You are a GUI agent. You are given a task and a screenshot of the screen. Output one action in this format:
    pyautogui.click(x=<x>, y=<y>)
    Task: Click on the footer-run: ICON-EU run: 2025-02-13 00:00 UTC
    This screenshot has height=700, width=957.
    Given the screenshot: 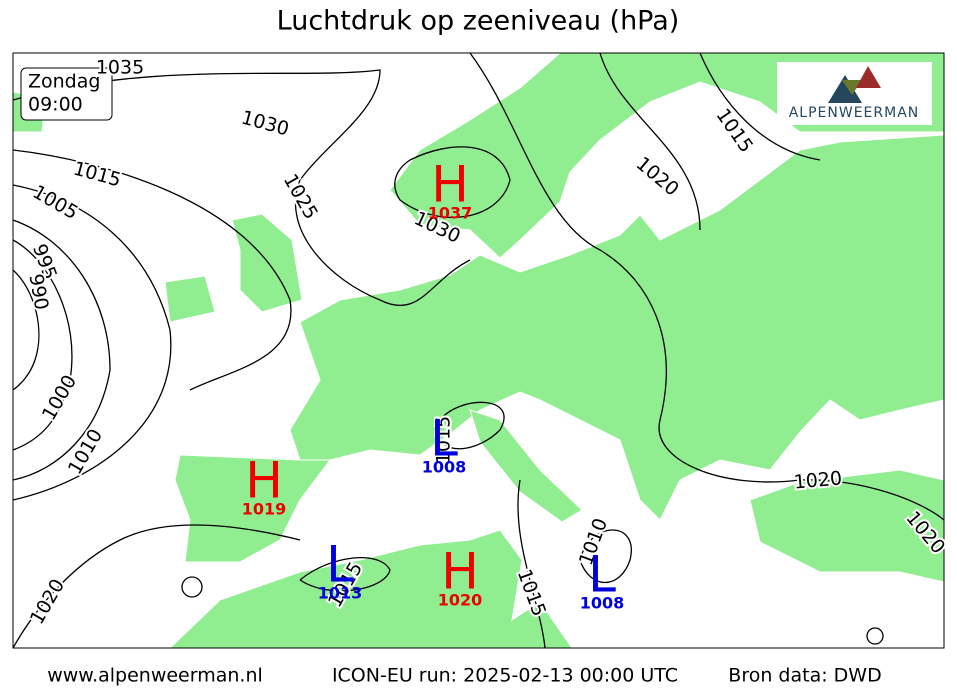 What is the action you would take?
    pyautogui.click(x=505, y=676)
    